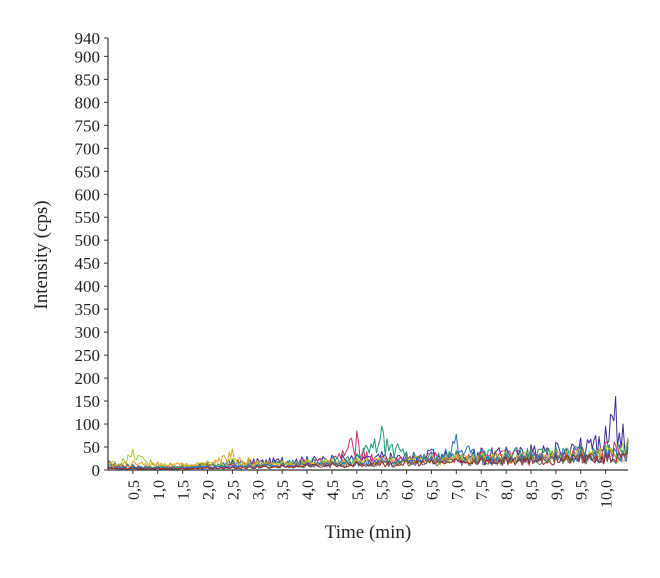 The width and height of the screenshot is (660, 578). What do you see at coordinates (88, 148) in the screenshot?
I see `y-tick-label: 700` at bounding box center [88, 148].